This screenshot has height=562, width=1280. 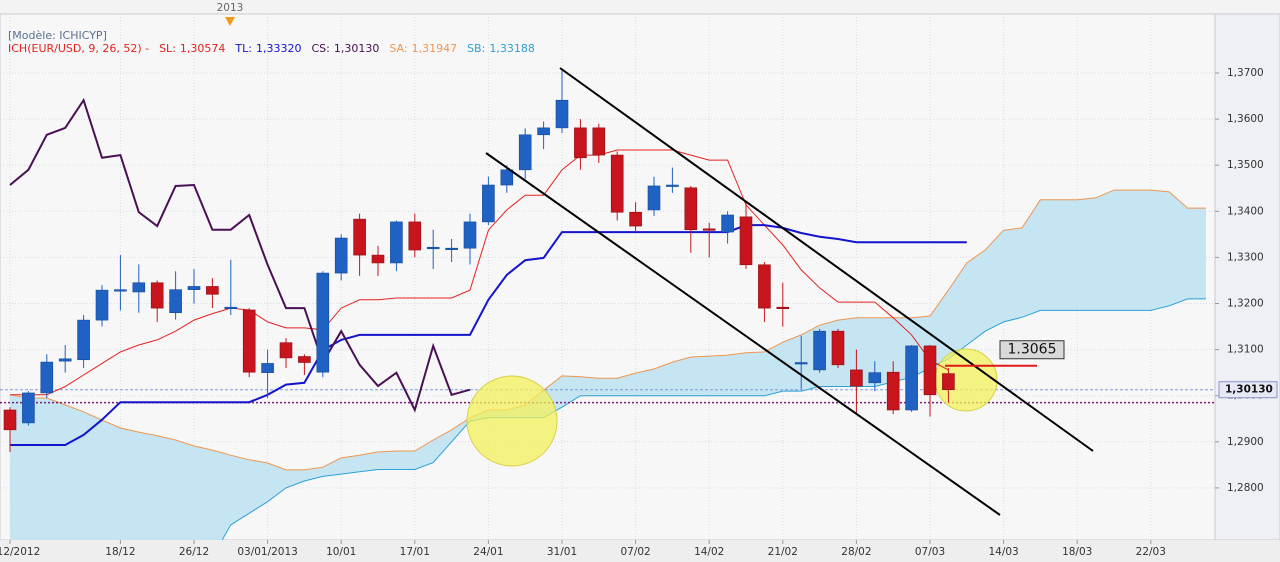 I want to click on legend-value: 1,31947, so click(x=435, y=48).